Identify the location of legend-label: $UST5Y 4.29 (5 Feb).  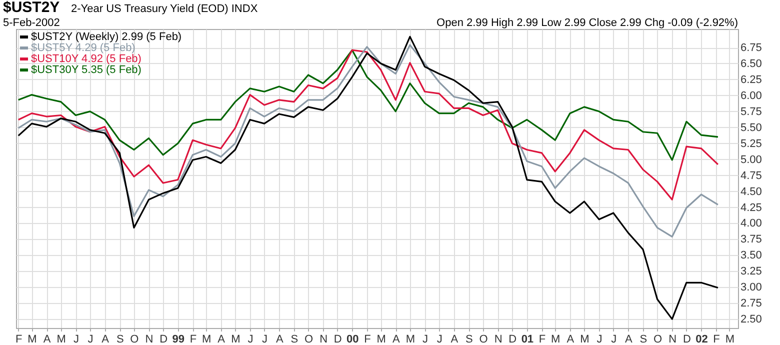
(83, 48).